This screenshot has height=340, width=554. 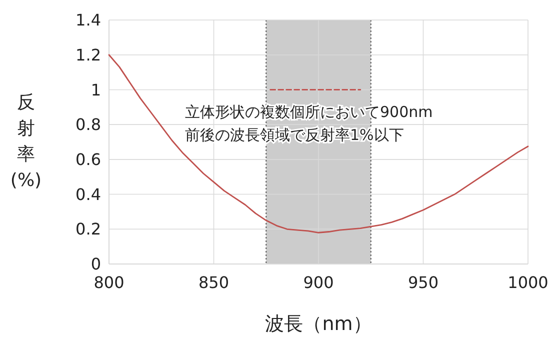 What do you see at coordinates (88, 194) in the screenshot?
I see `y-tick-label: 0.4` at bounding box center [88, 194].